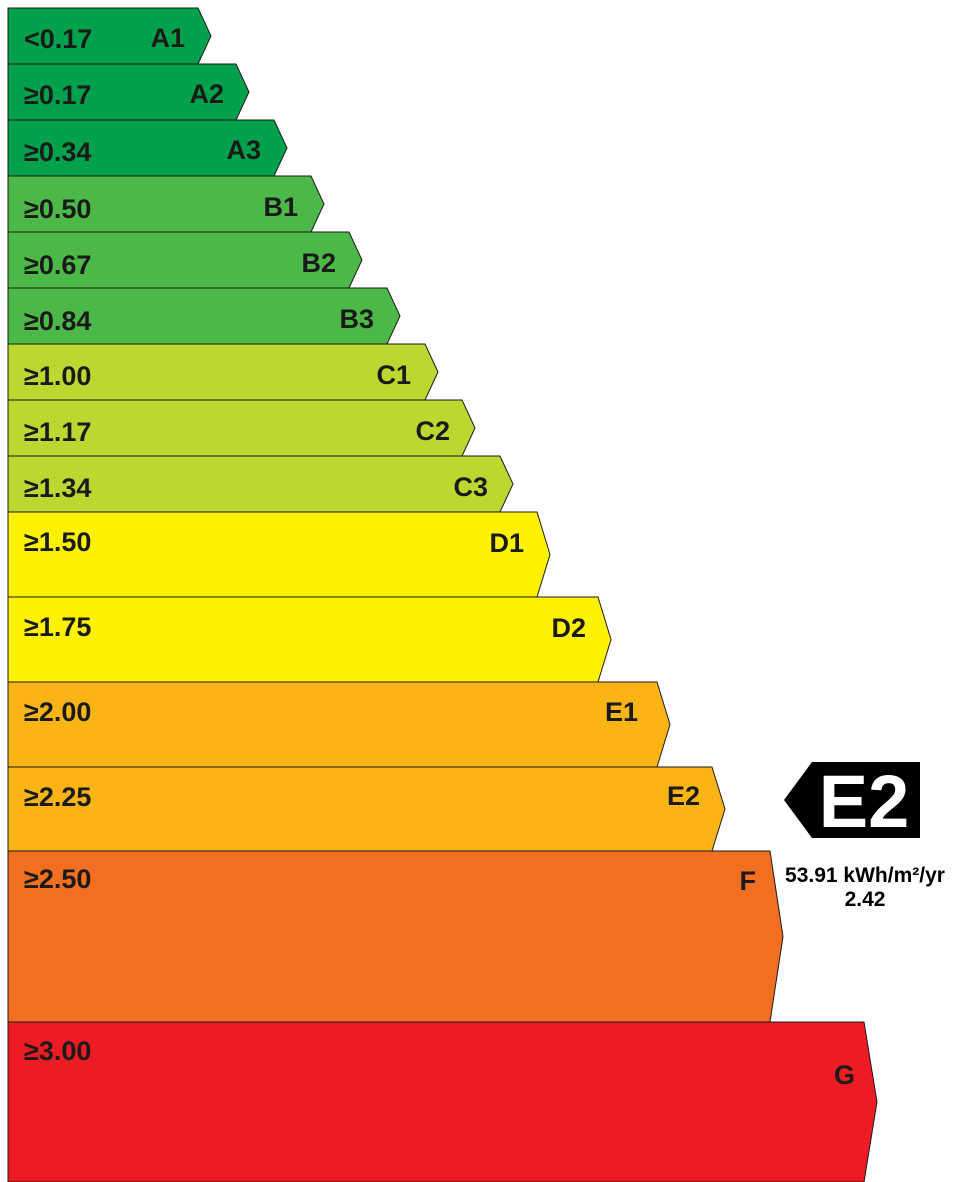  I want to click on band-d1, so click(279, 554).